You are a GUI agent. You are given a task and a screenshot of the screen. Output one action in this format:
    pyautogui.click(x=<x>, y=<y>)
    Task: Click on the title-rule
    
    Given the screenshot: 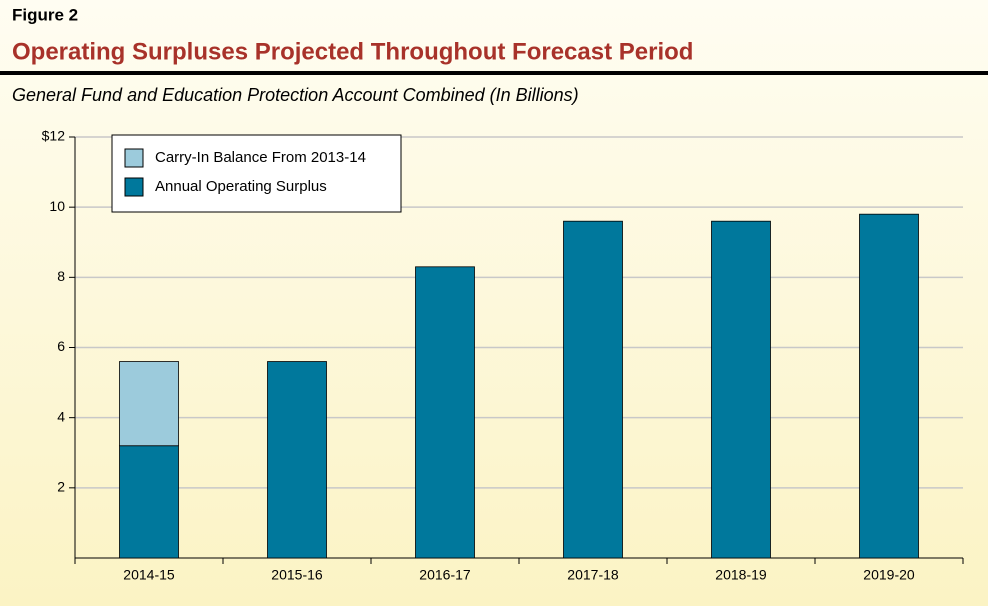 What is the action you would take?
    pyautogui.click(x=494, y=73)
    